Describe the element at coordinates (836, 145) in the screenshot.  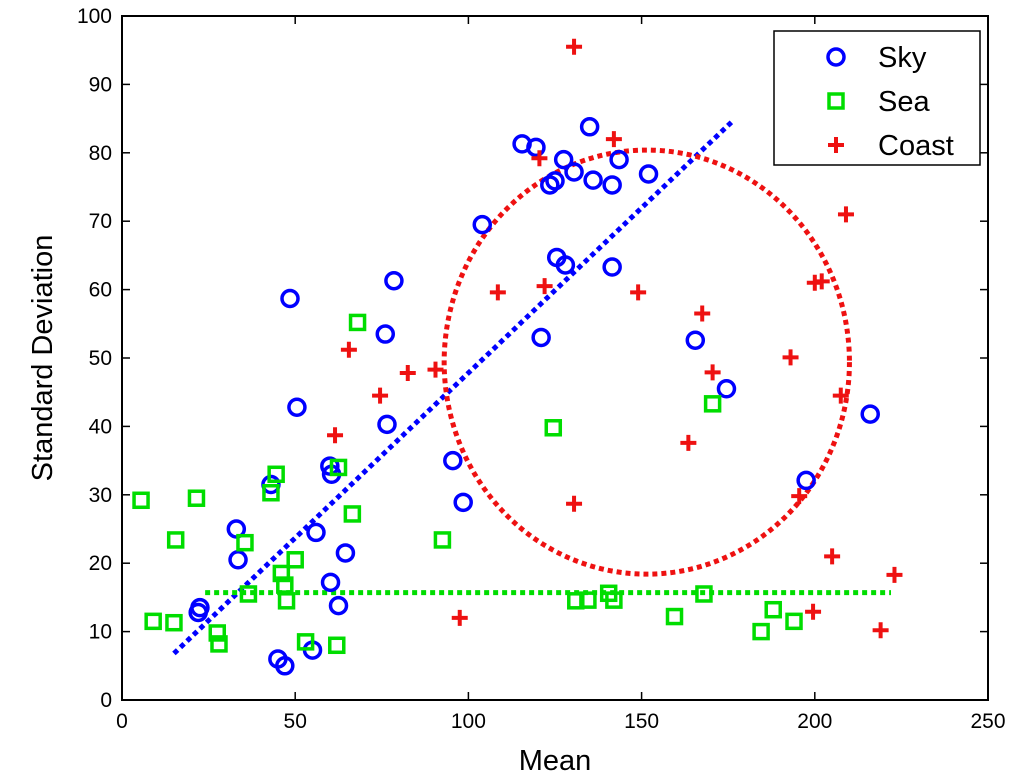
I see `legend-marker-coast` at that location.